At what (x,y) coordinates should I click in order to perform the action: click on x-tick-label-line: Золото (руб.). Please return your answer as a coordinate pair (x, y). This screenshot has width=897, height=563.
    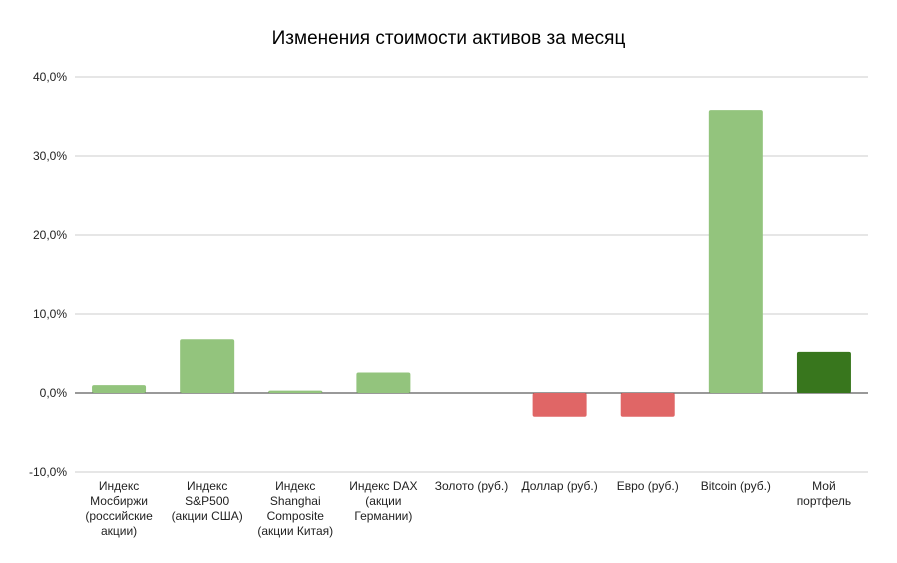
    Looking at the image, I should click on (471, 486).